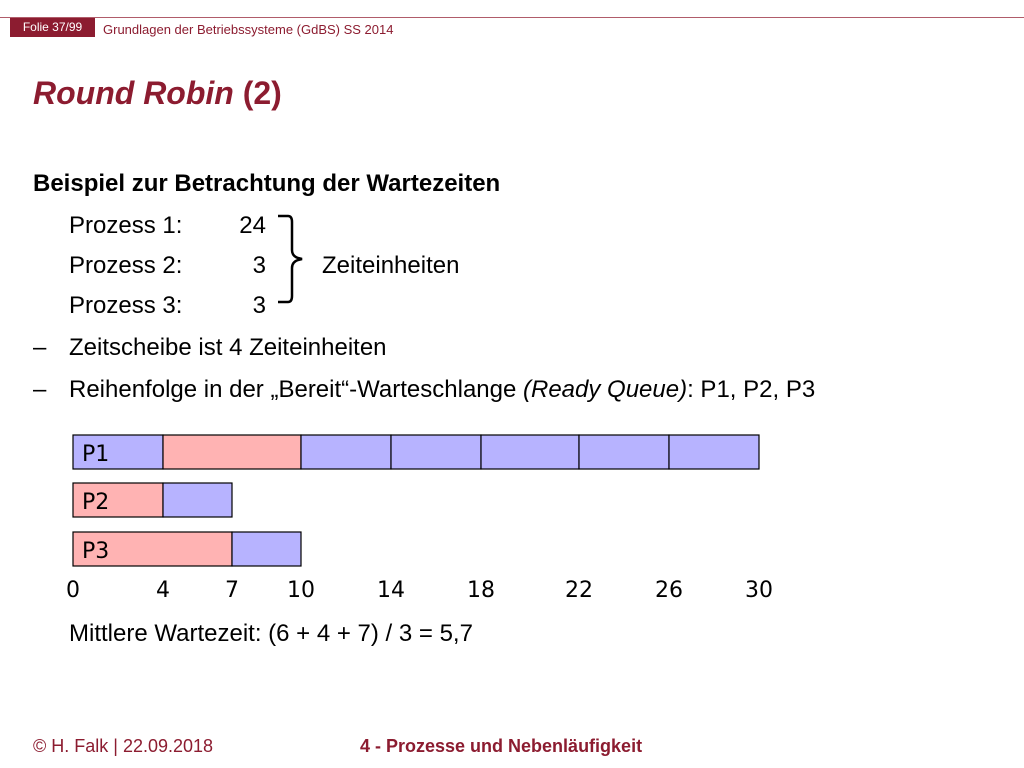  Describe the element at coordinates (252, 225) in the screenshot. I see `process-1-value: 24` at that location.